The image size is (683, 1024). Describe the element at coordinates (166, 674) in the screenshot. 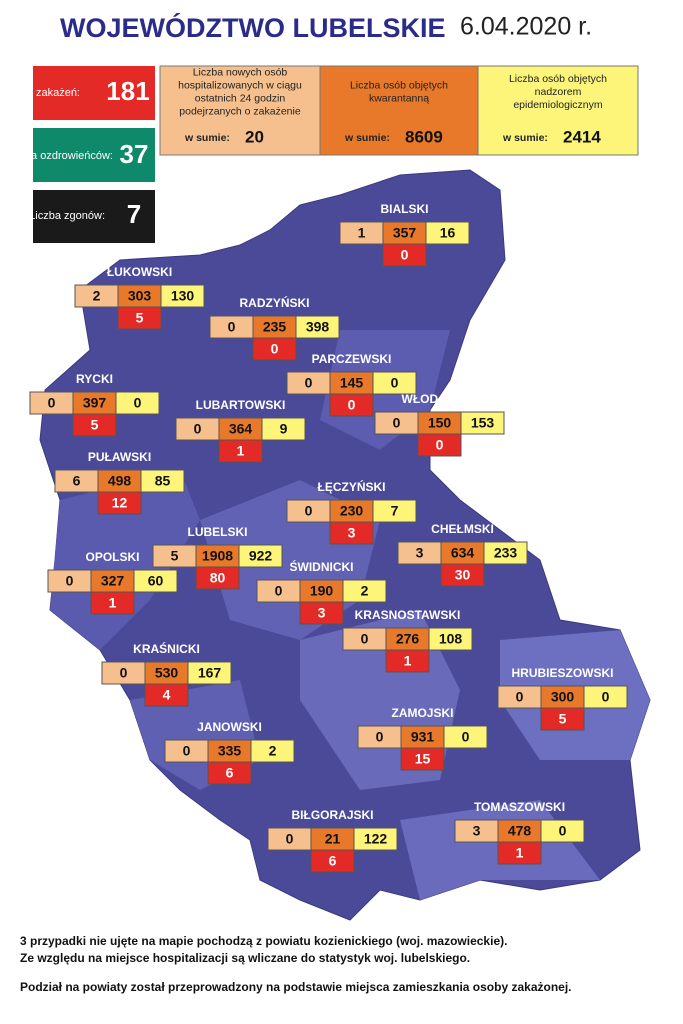

I see `district: KRAŚNICKI 0 530 167 4` at that location.